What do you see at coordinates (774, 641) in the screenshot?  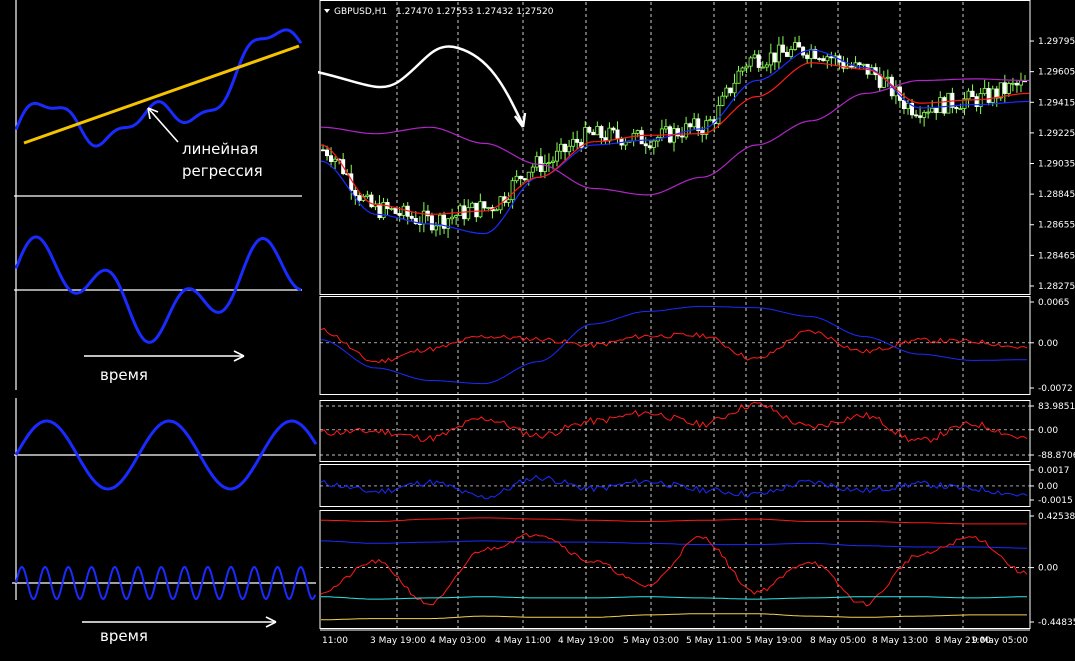 I see `time-tick-label: 5 May 19:00` at bounding box center [774, 641].